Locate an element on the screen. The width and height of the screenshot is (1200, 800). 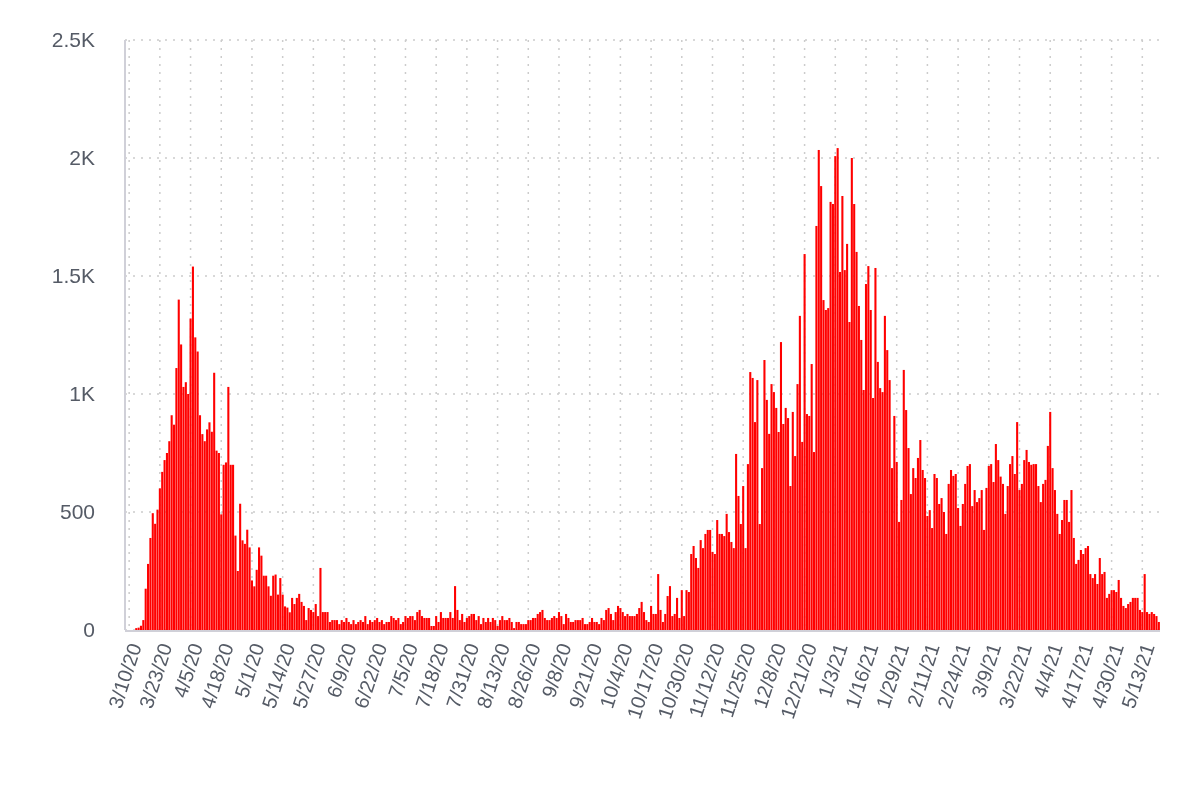
y-tick-label: 1K is located at coordinates (82, 394).